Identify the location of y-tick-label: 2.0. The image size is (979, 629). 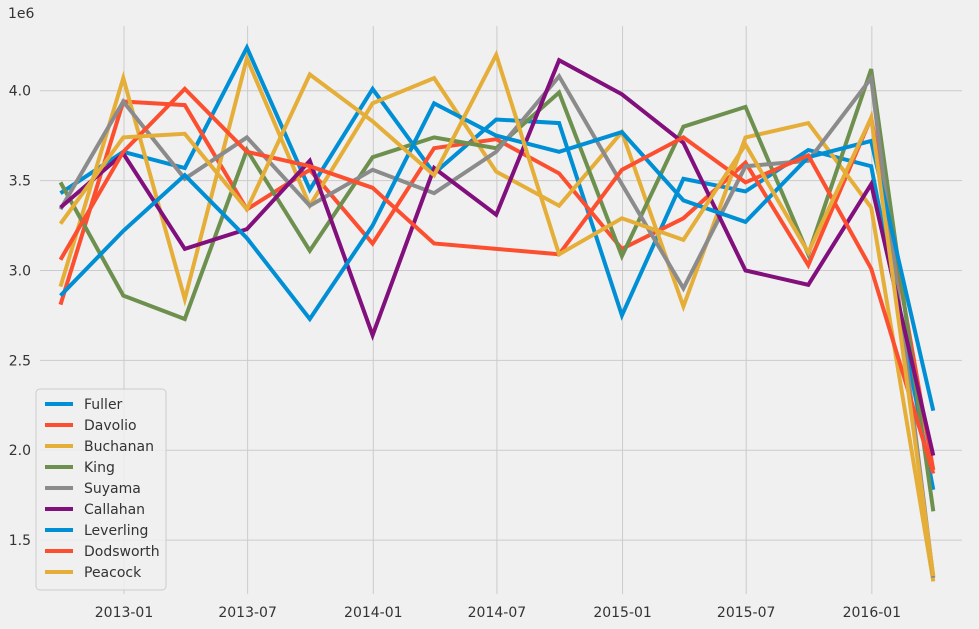
(20, 451).